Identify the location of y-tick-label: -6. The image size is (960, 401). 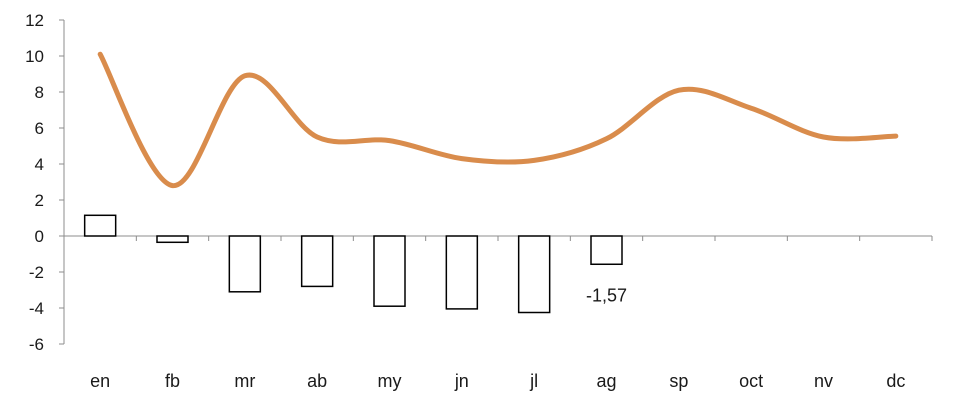
(36, 344).